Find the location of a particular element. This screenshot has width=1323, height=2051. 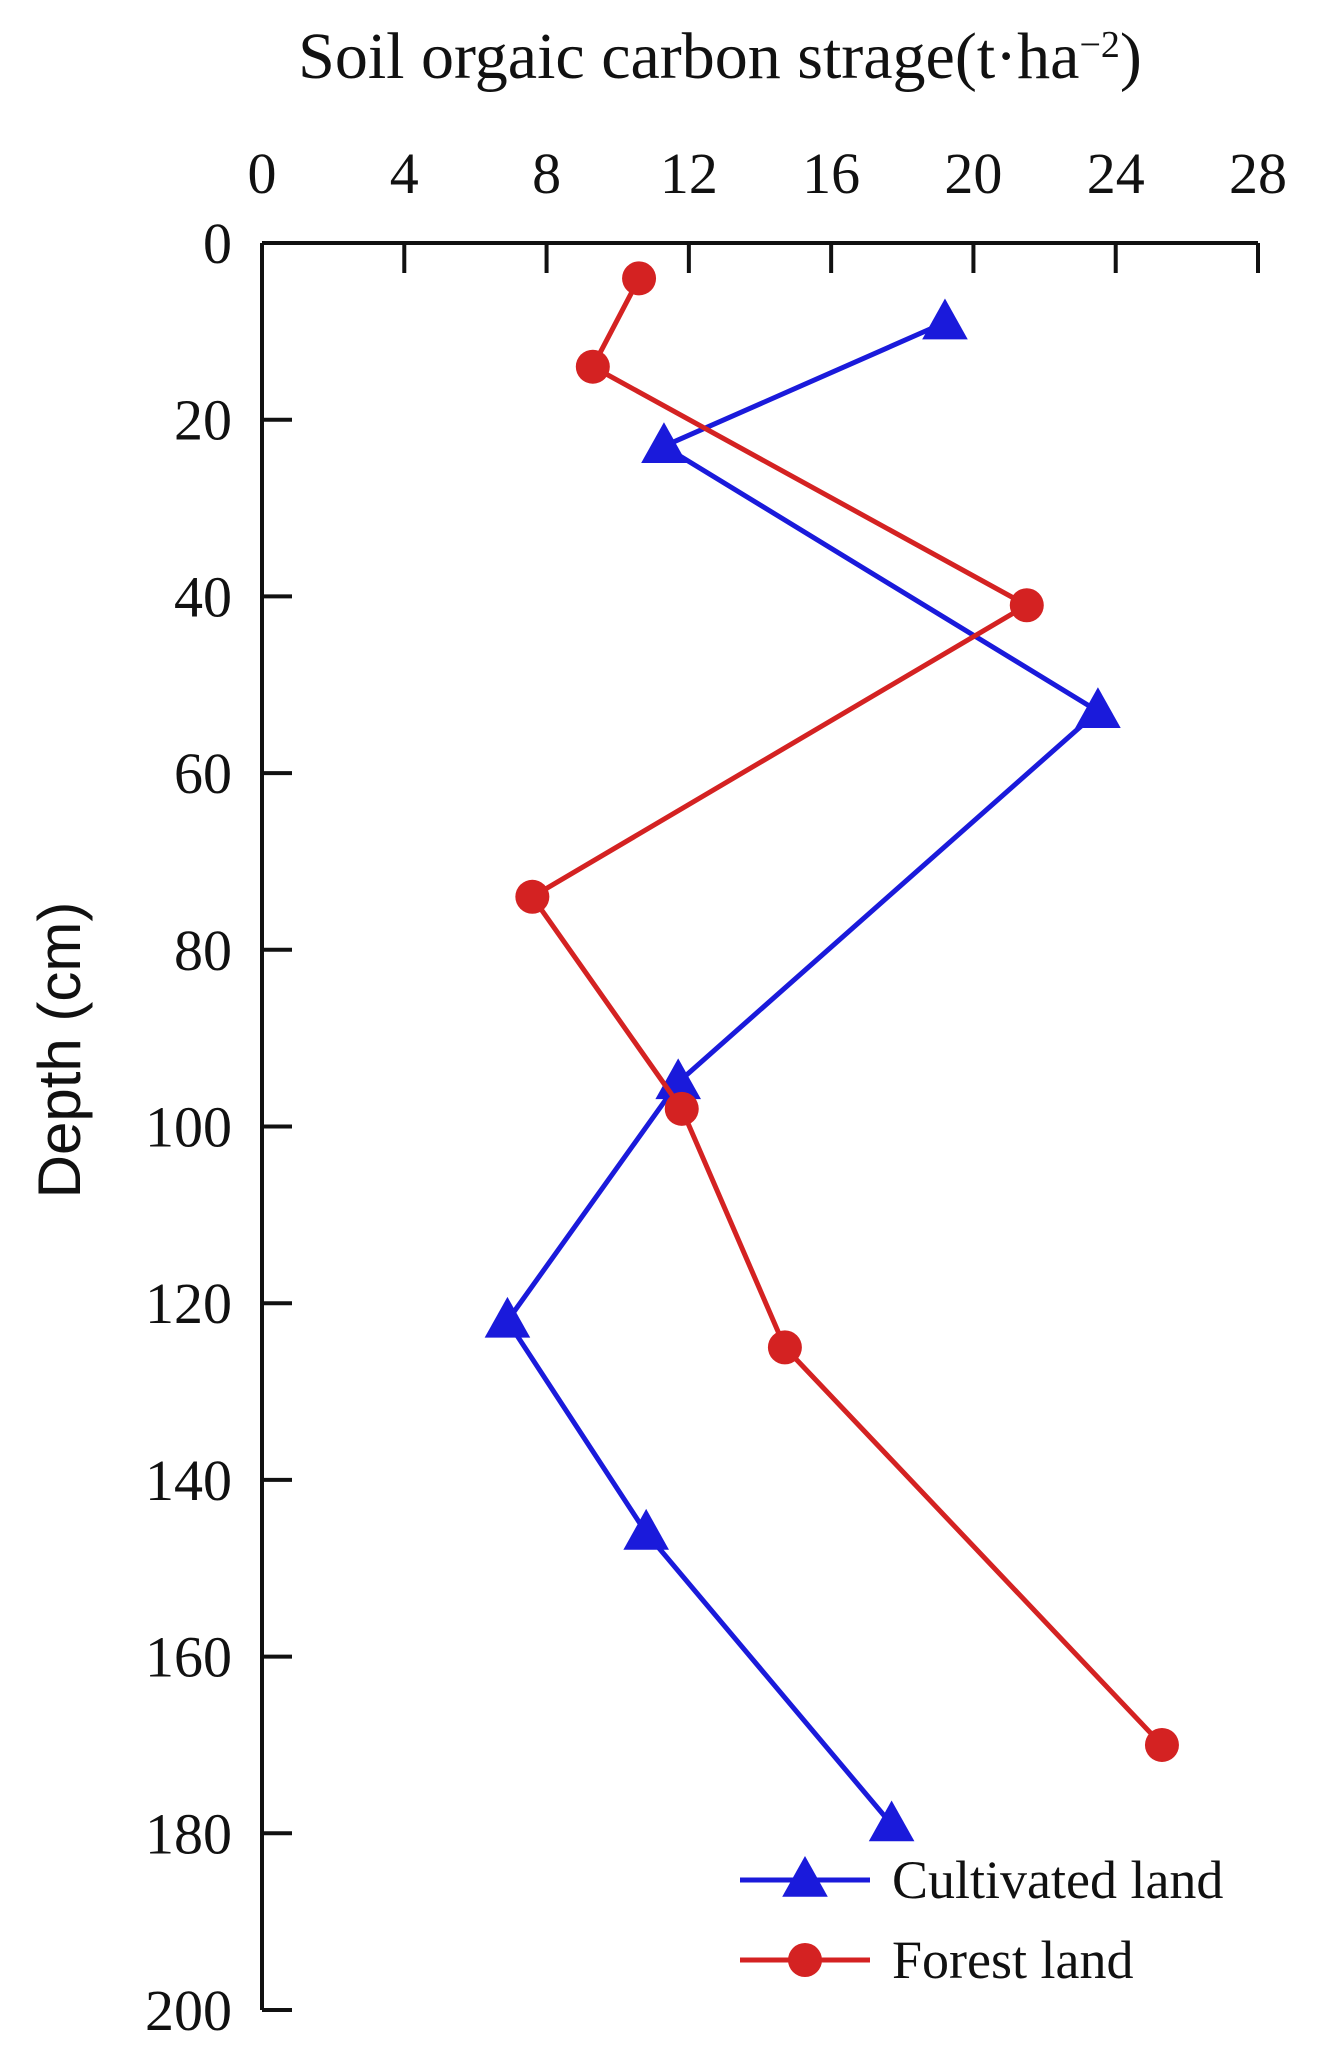

x-tick-label: 16 is located at coordinates (831, 173).